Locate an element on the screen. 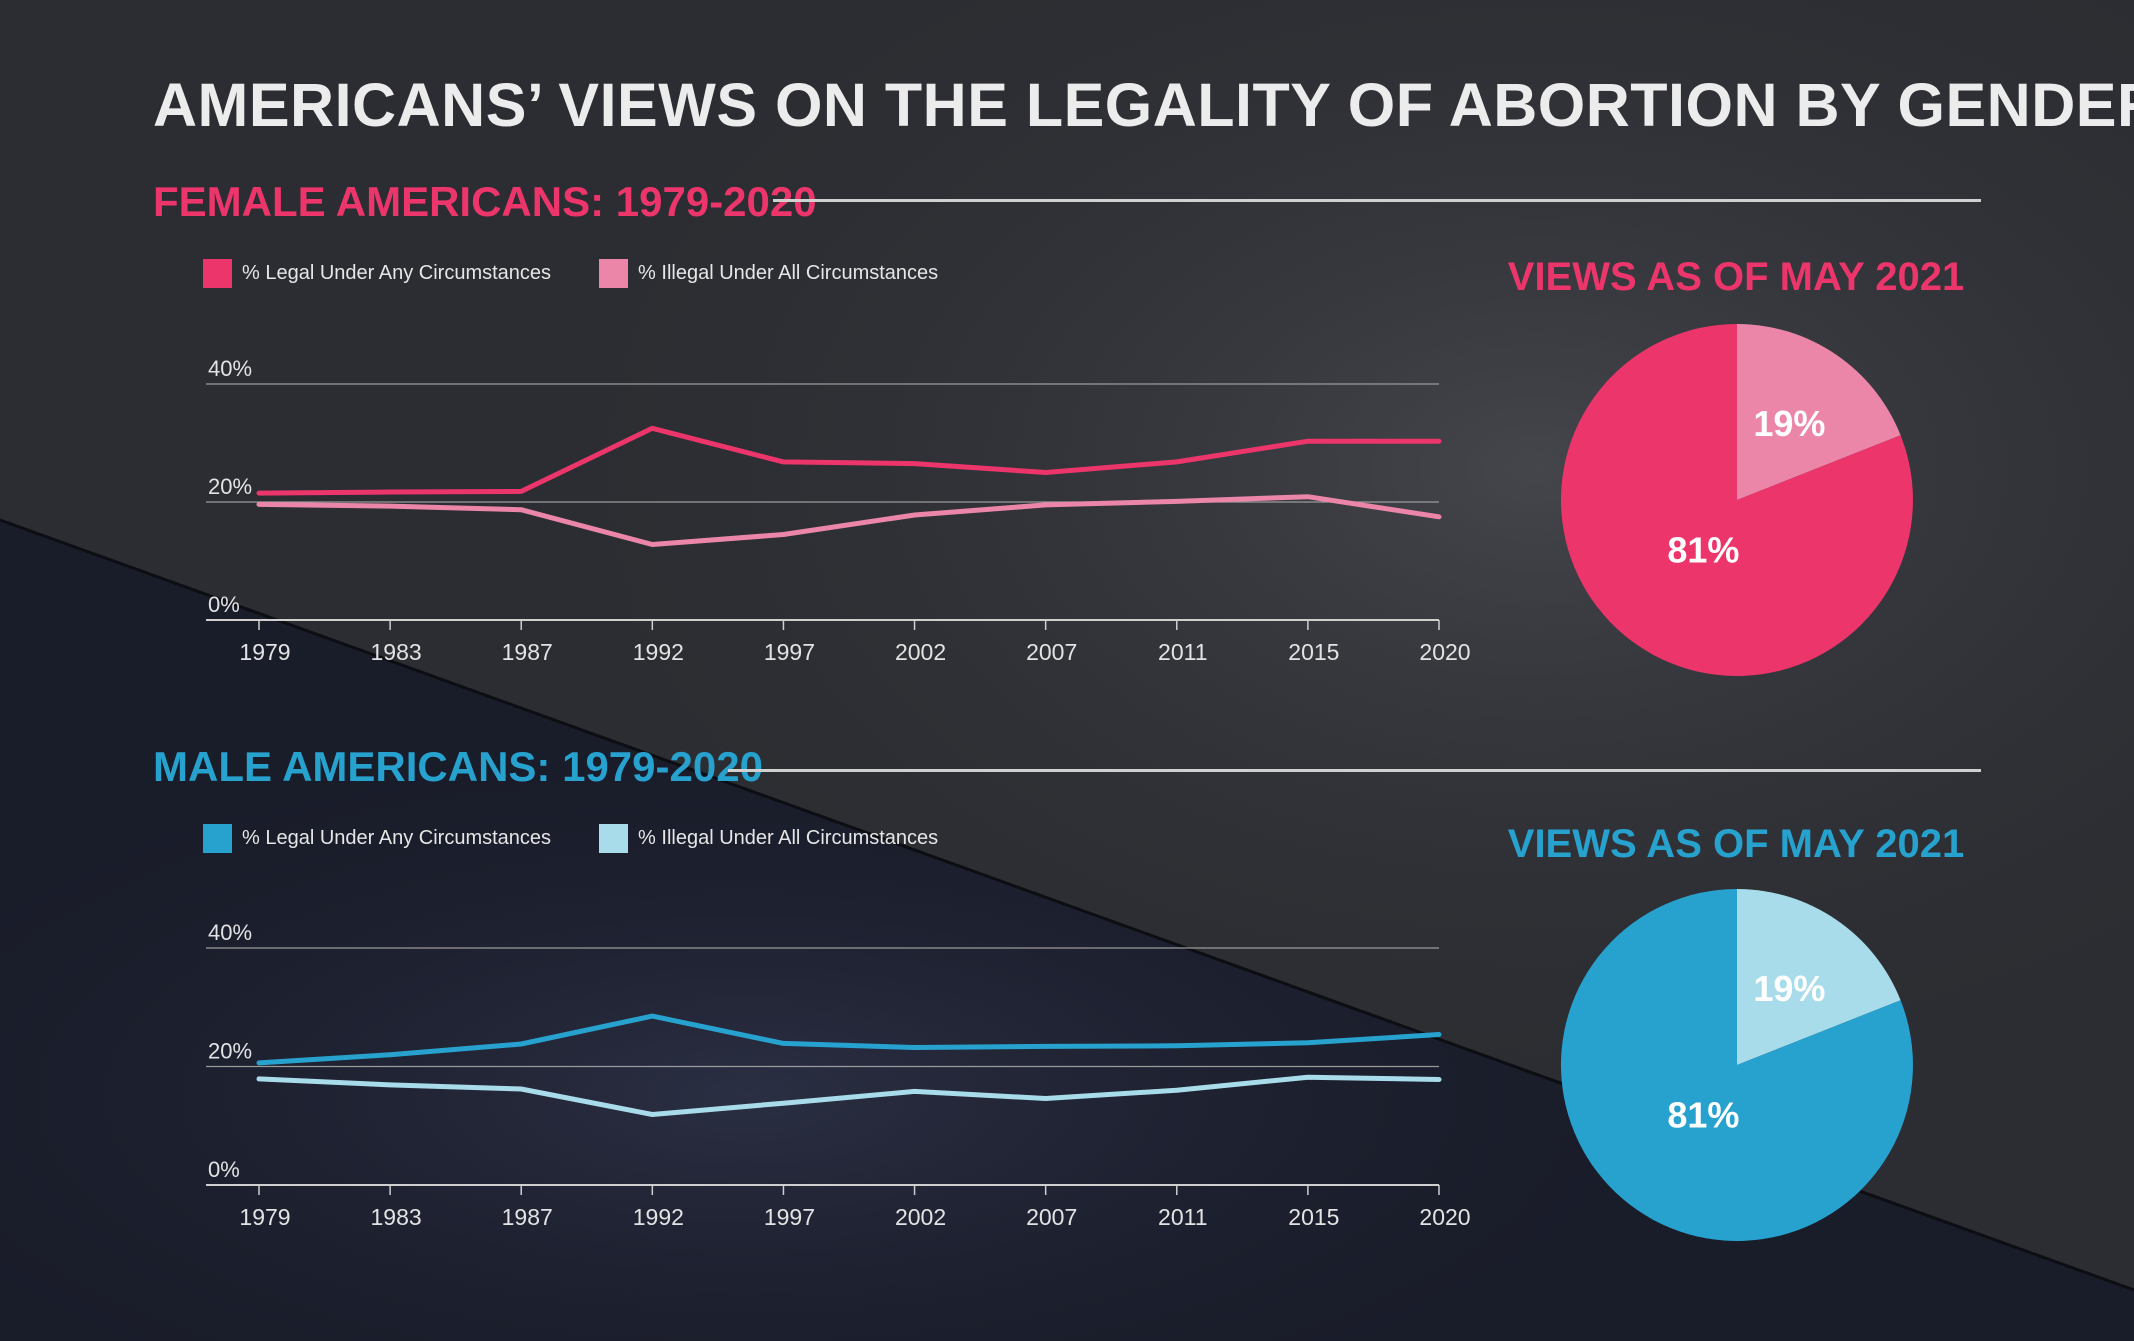 The height and width of the screenshot is (1341, 2134). male-pie-chart: 19% 81% is located at coordinates (1736, 1065).